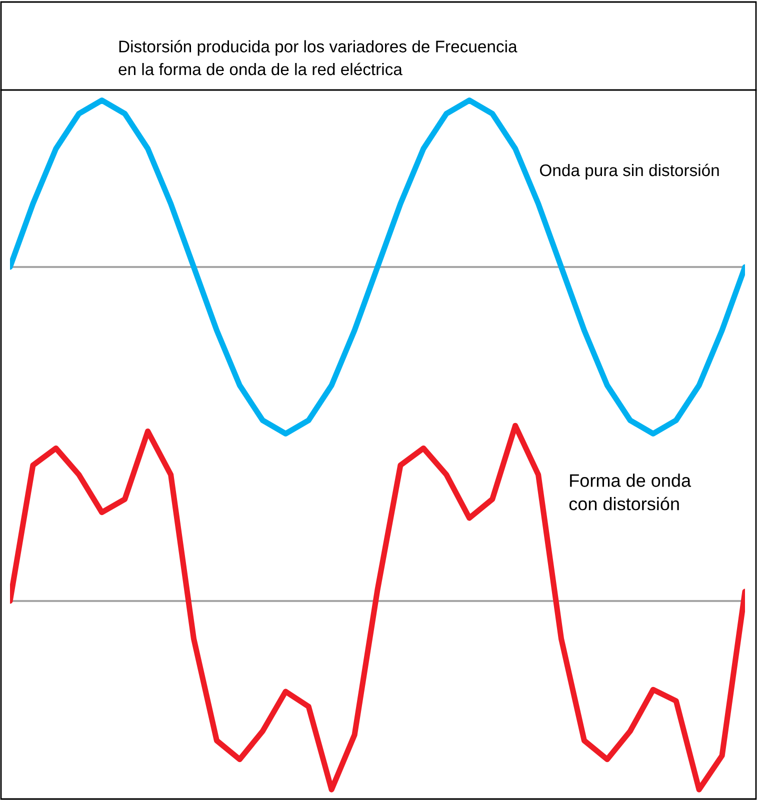 This screenshot has width=758, height=800. Describe the element at coordinates (629, 172) in the screenshot. I see `series-label: Onda pura sin distorsión` at that location.